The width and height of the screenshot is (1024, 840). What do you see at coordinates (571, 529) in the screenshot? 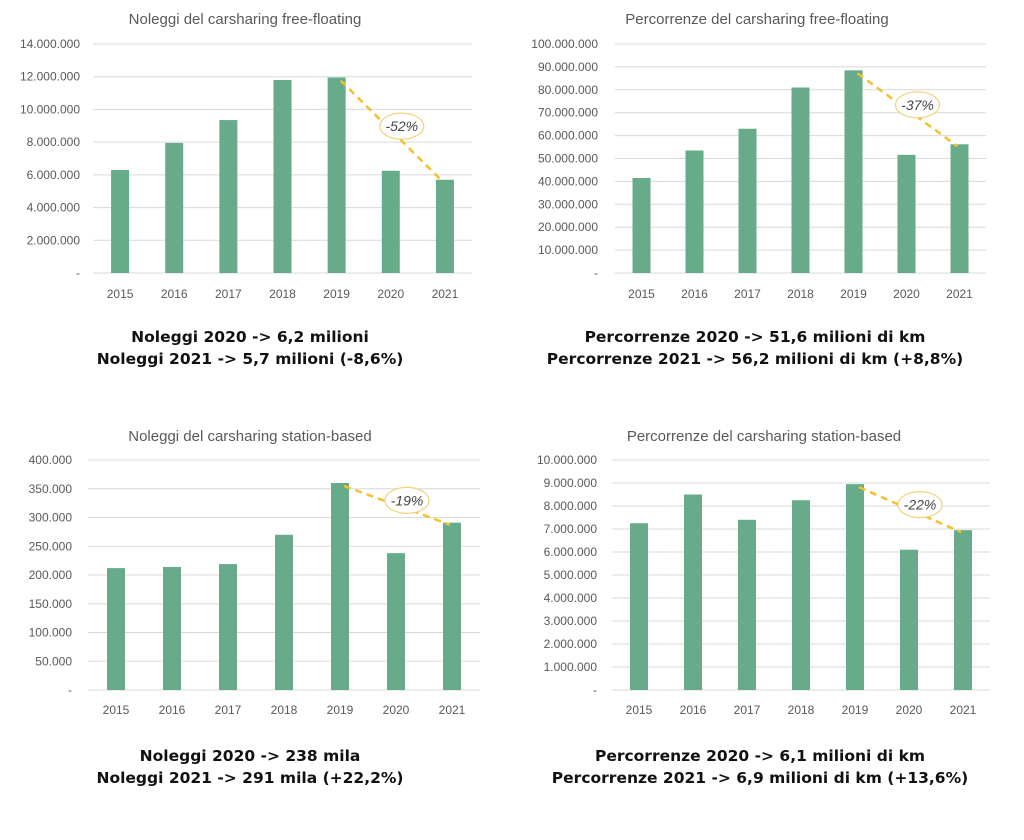
I see `y-tick-label: 7.000.000` at bounding box center [571, 529].